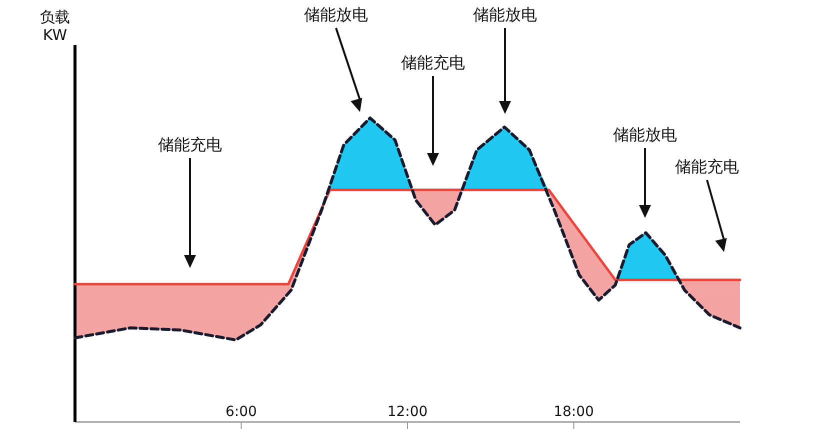 This screenshot has width=828, height=429. What do you see at coordinates (55, 26) in the screenshot?
I see `y-axis-title: 负载 KW` at bounding box center [55, 26].